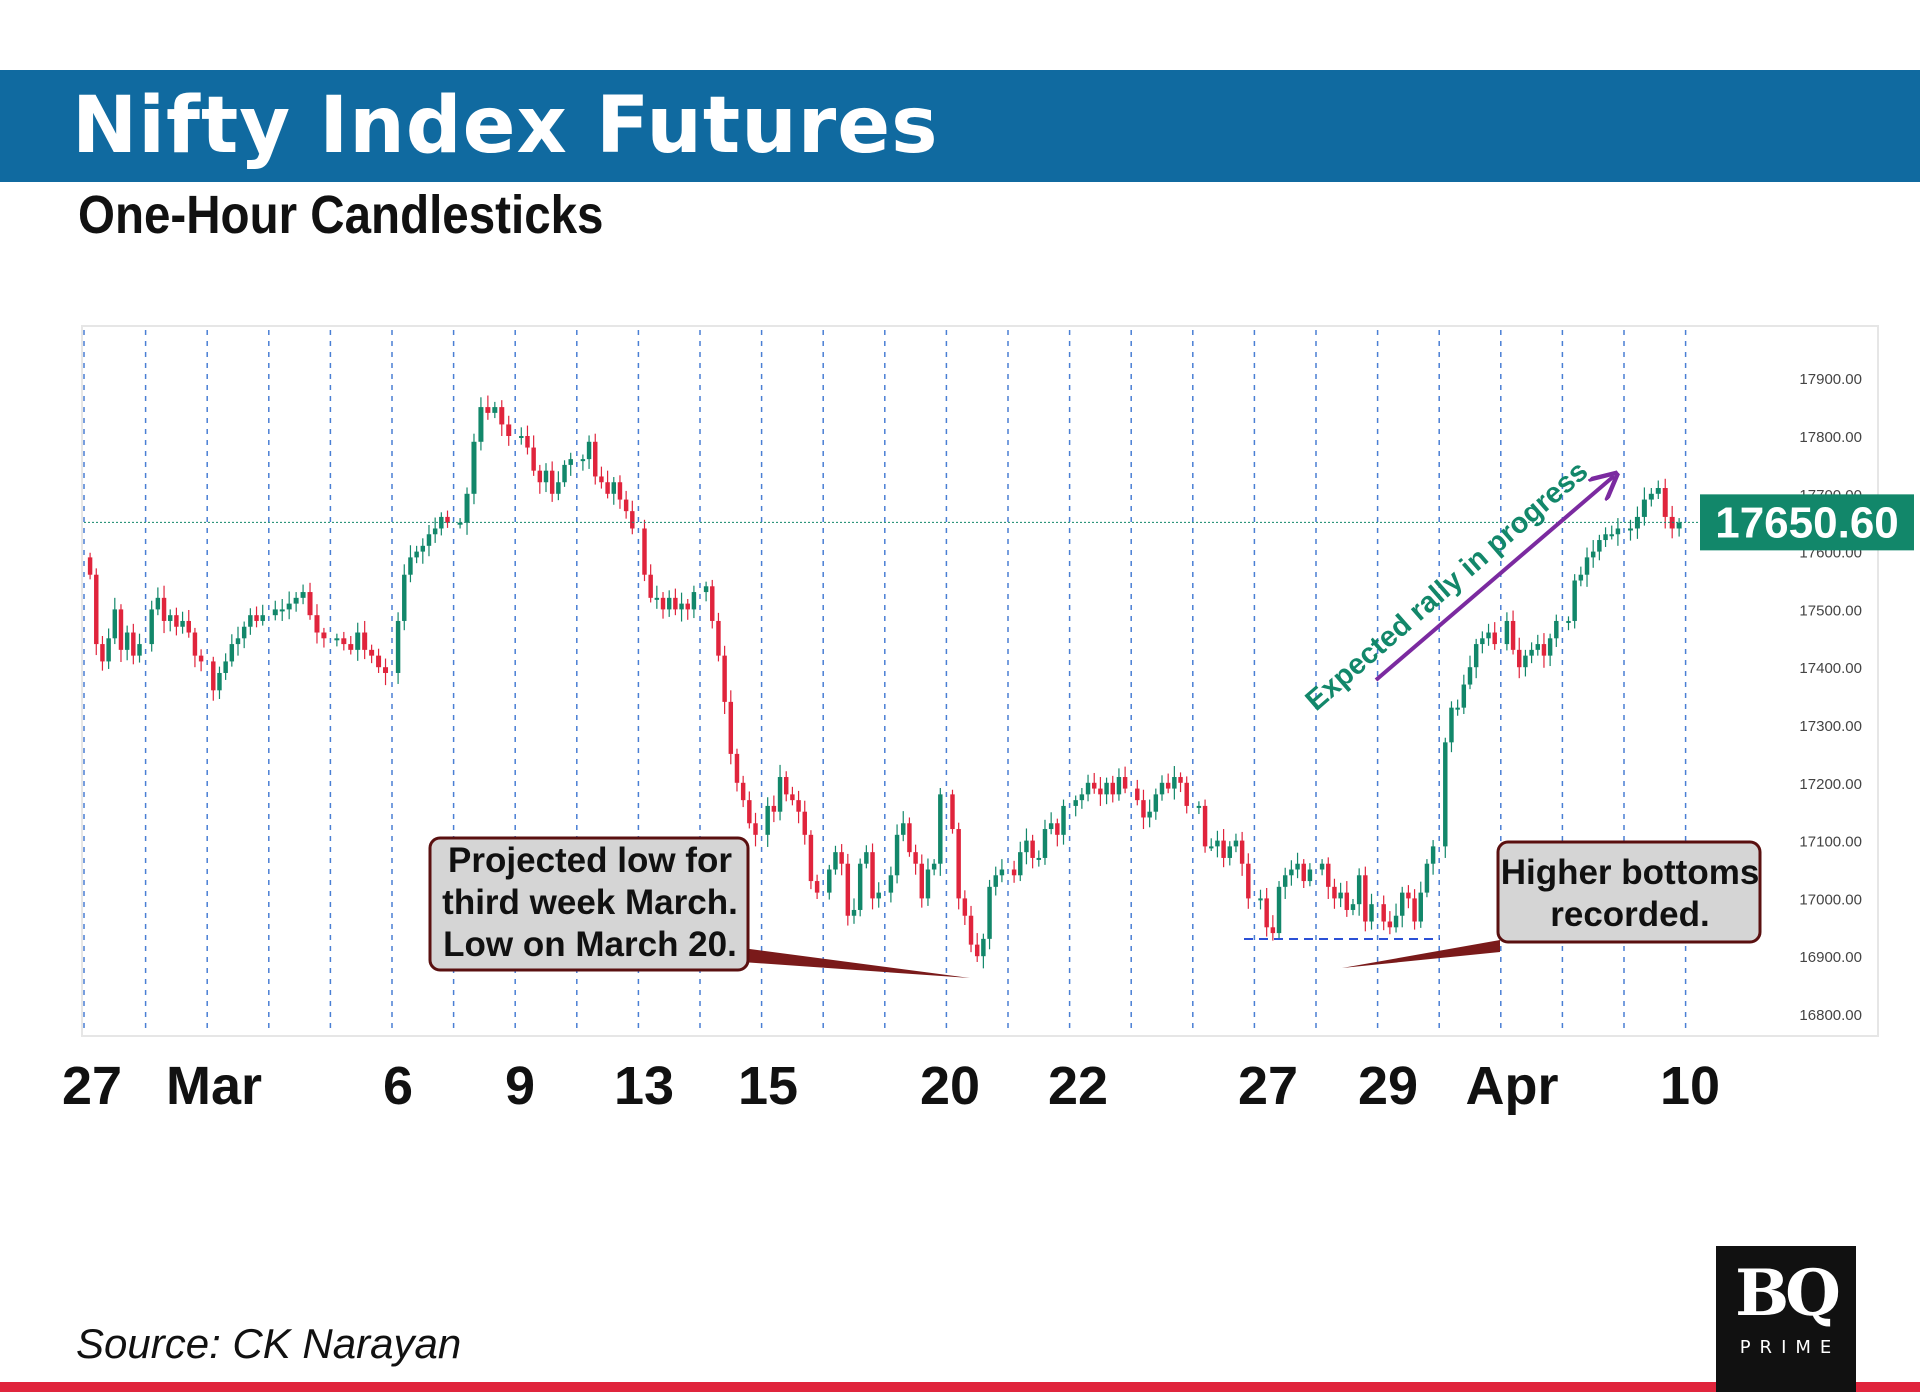 Image resolution: width=1920 pixels, height=1392 pixels. I want to click on projected-low-callout, so click(589, 904).